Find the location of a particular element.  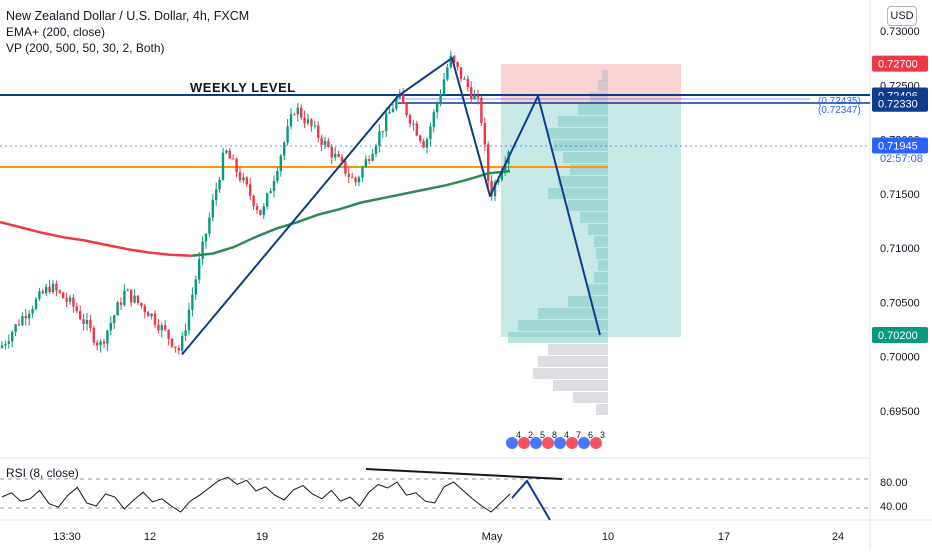

time-tick-label: 13:30 is located at coordinates (67, 537).